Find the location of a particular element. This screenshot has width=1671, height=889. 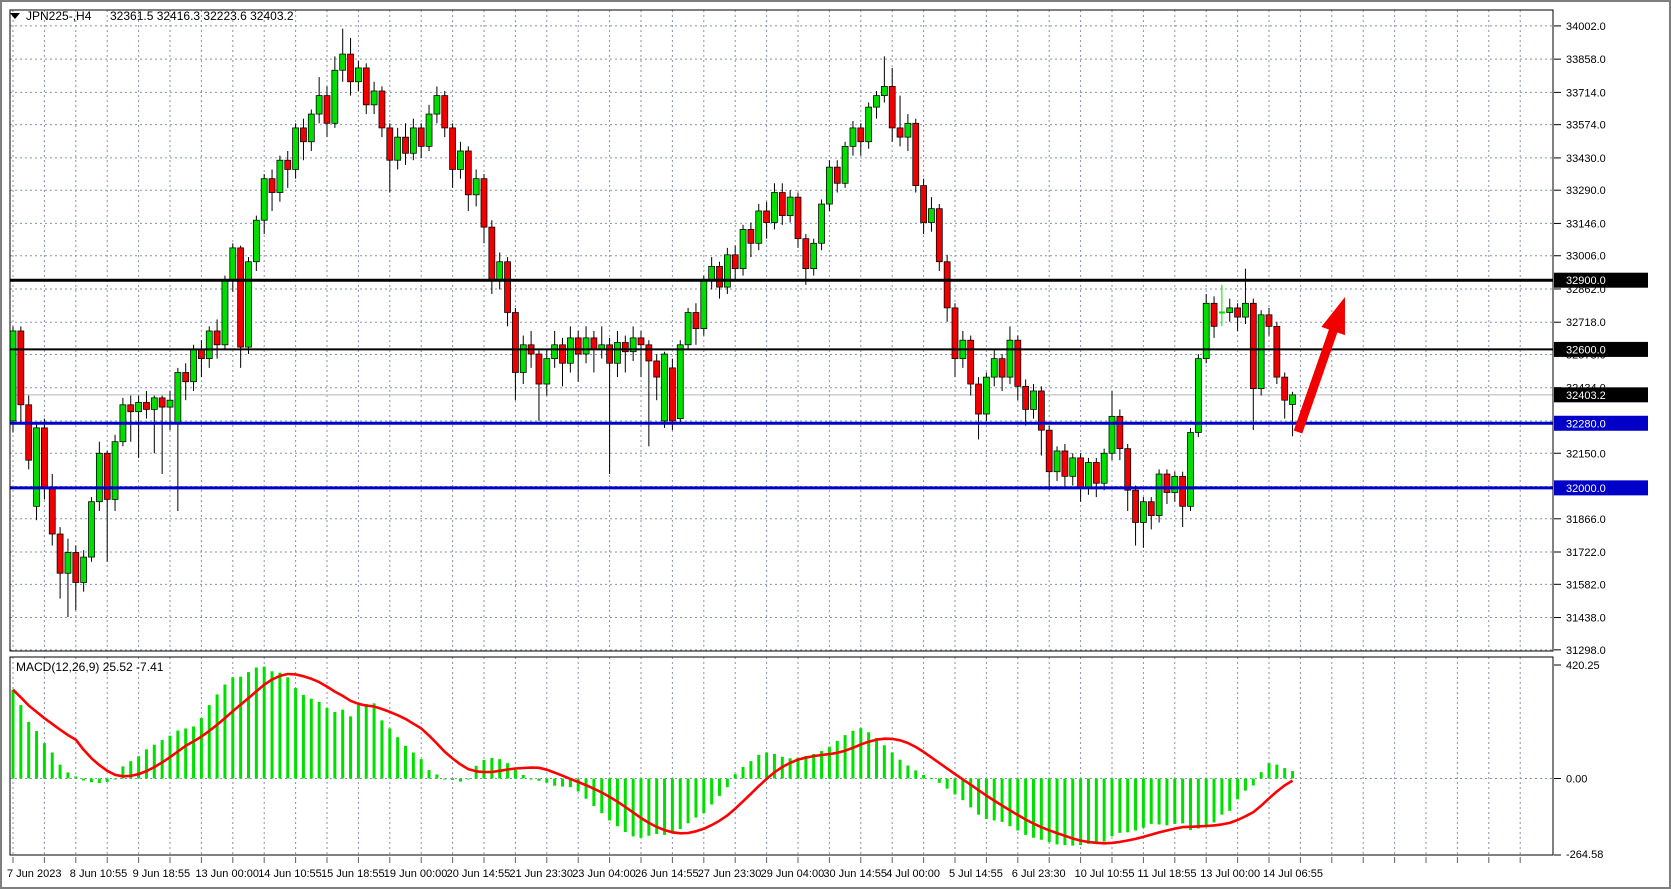

price-tick-label: 33714.0 is located at coordinates (1586, 93).